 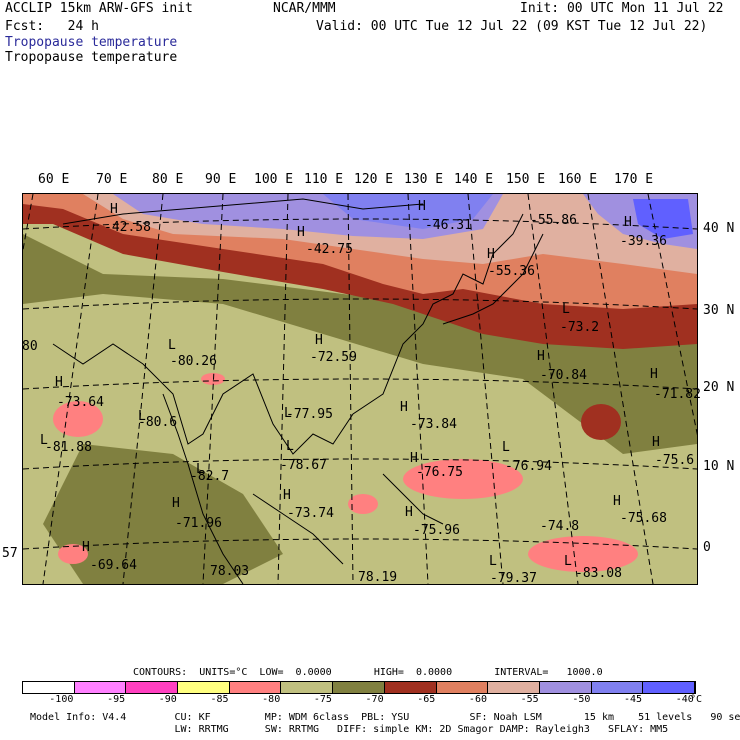 I want to click on colorbar-tick-label: -40, so click(x=684, y=699).